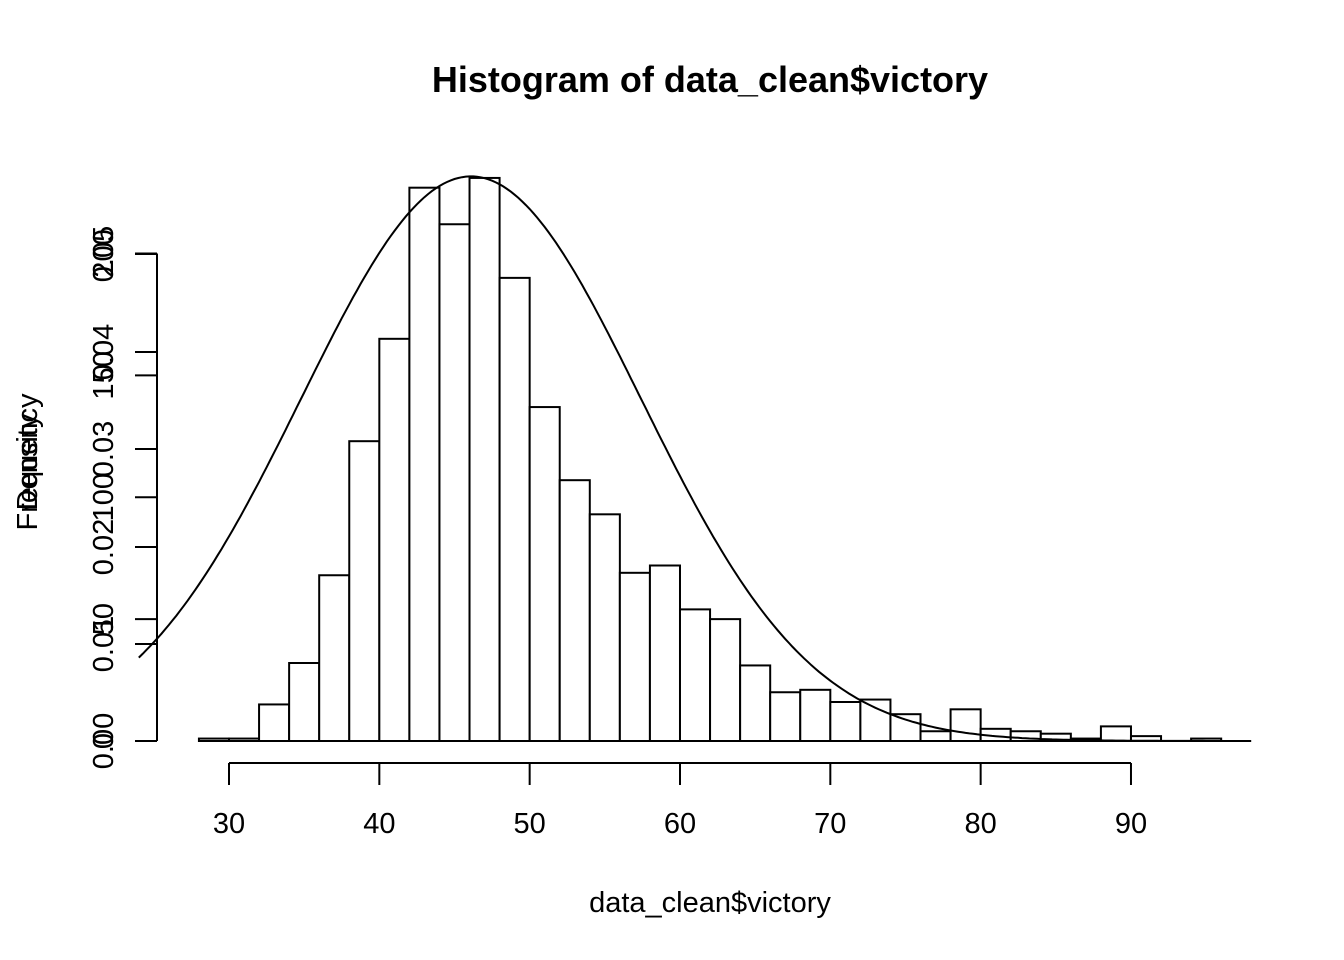 The image size is (1344, 960). What do you see at coordinates (830, 824) in the screenshot?
I see `x-tick-label: 70` at bounding box center [830, 824].